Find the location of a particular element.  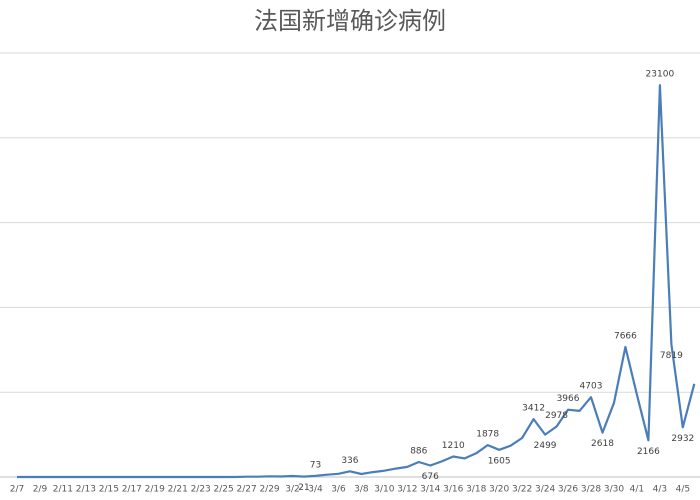

data-label: 23100 is located at coordinates (660, 75).